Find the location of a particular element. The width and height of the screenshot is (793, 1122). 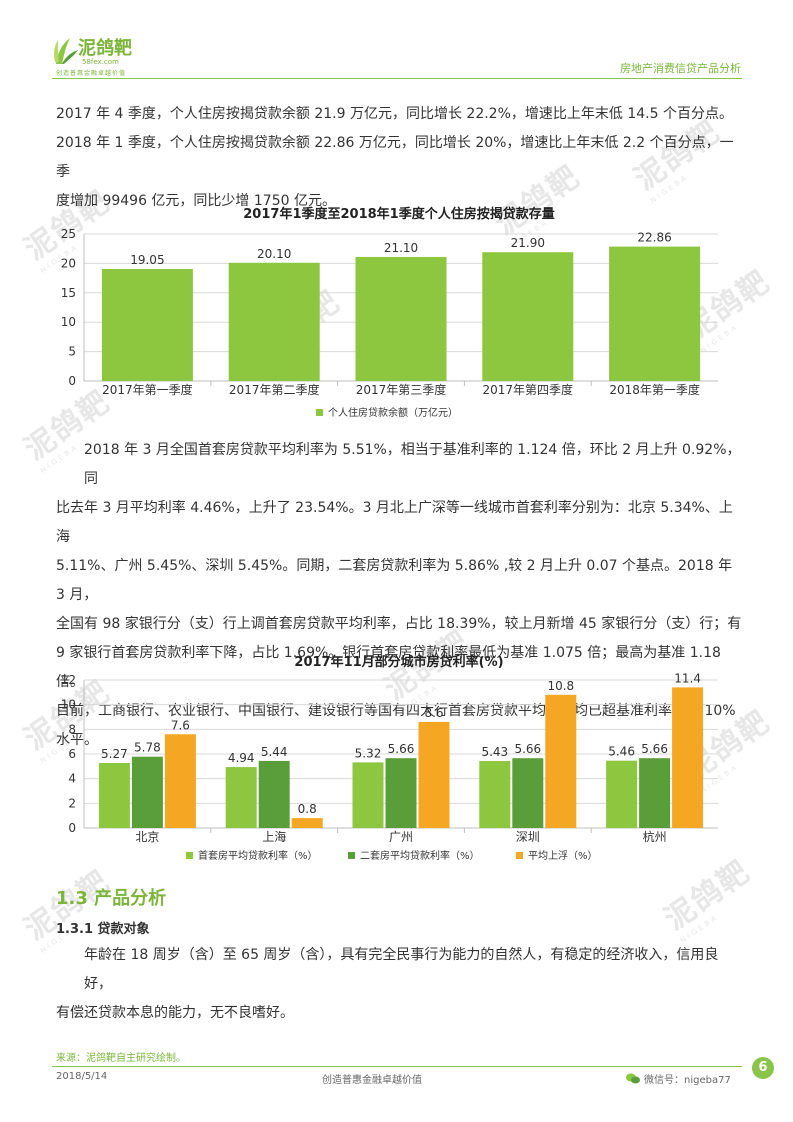

data-label: 0.8 is located at coordinates (307, 809).